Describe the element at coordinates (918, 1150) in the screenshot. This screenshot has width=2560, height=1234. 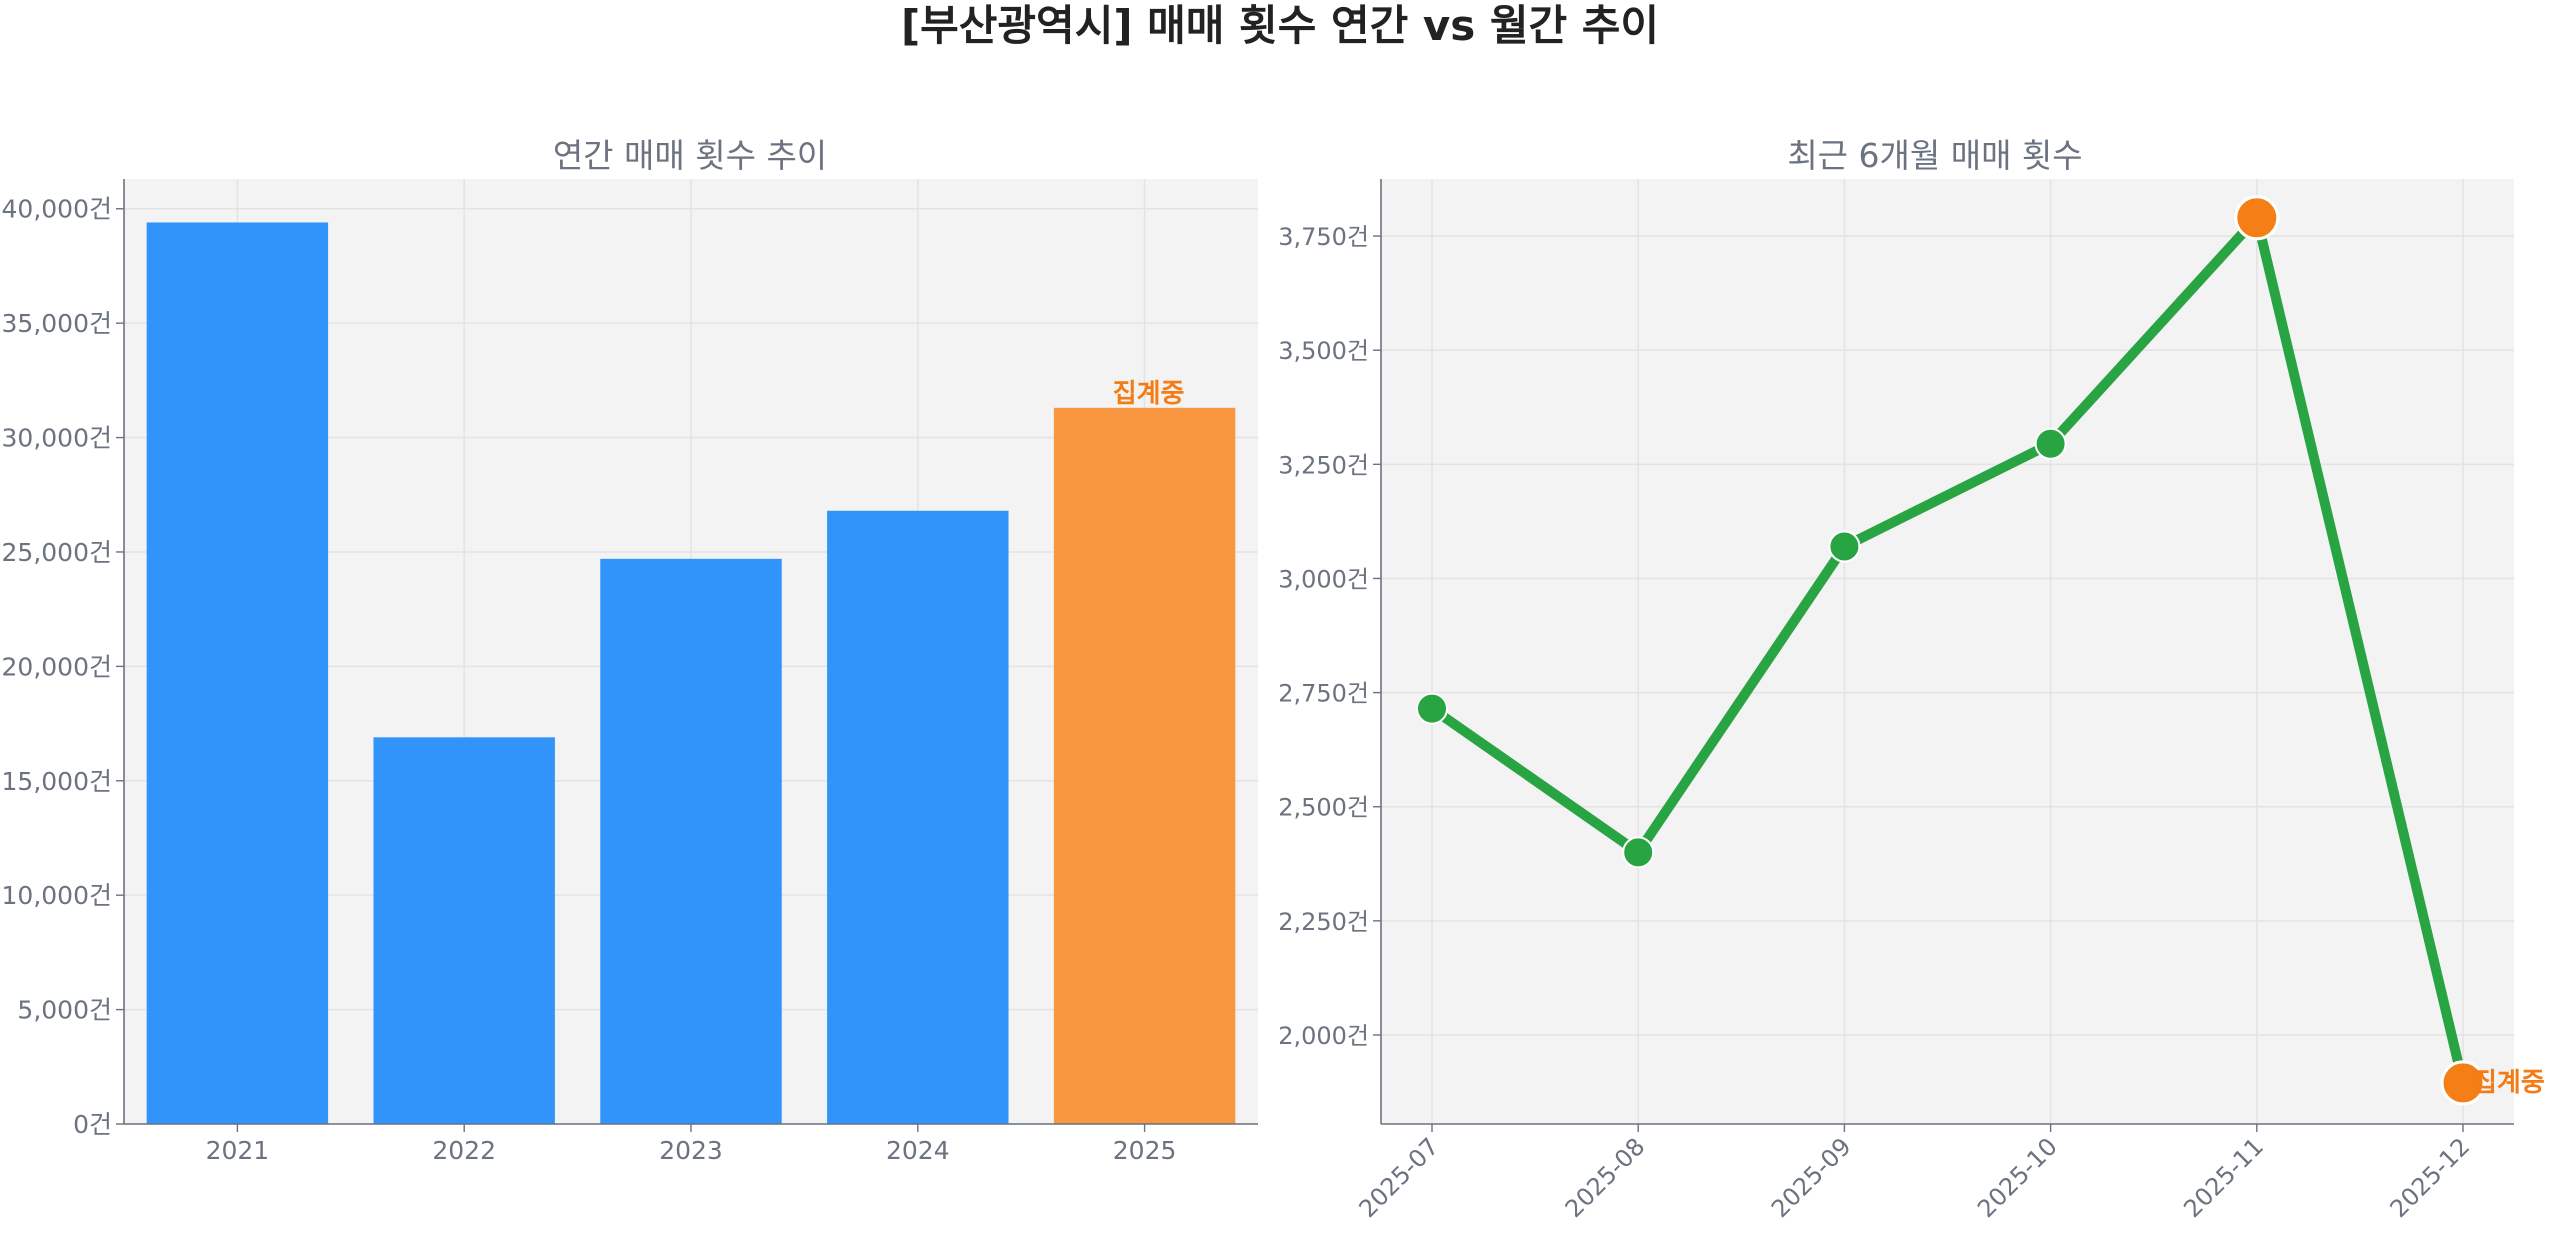
I see `annual-x-tick-label: 2024` at that location.